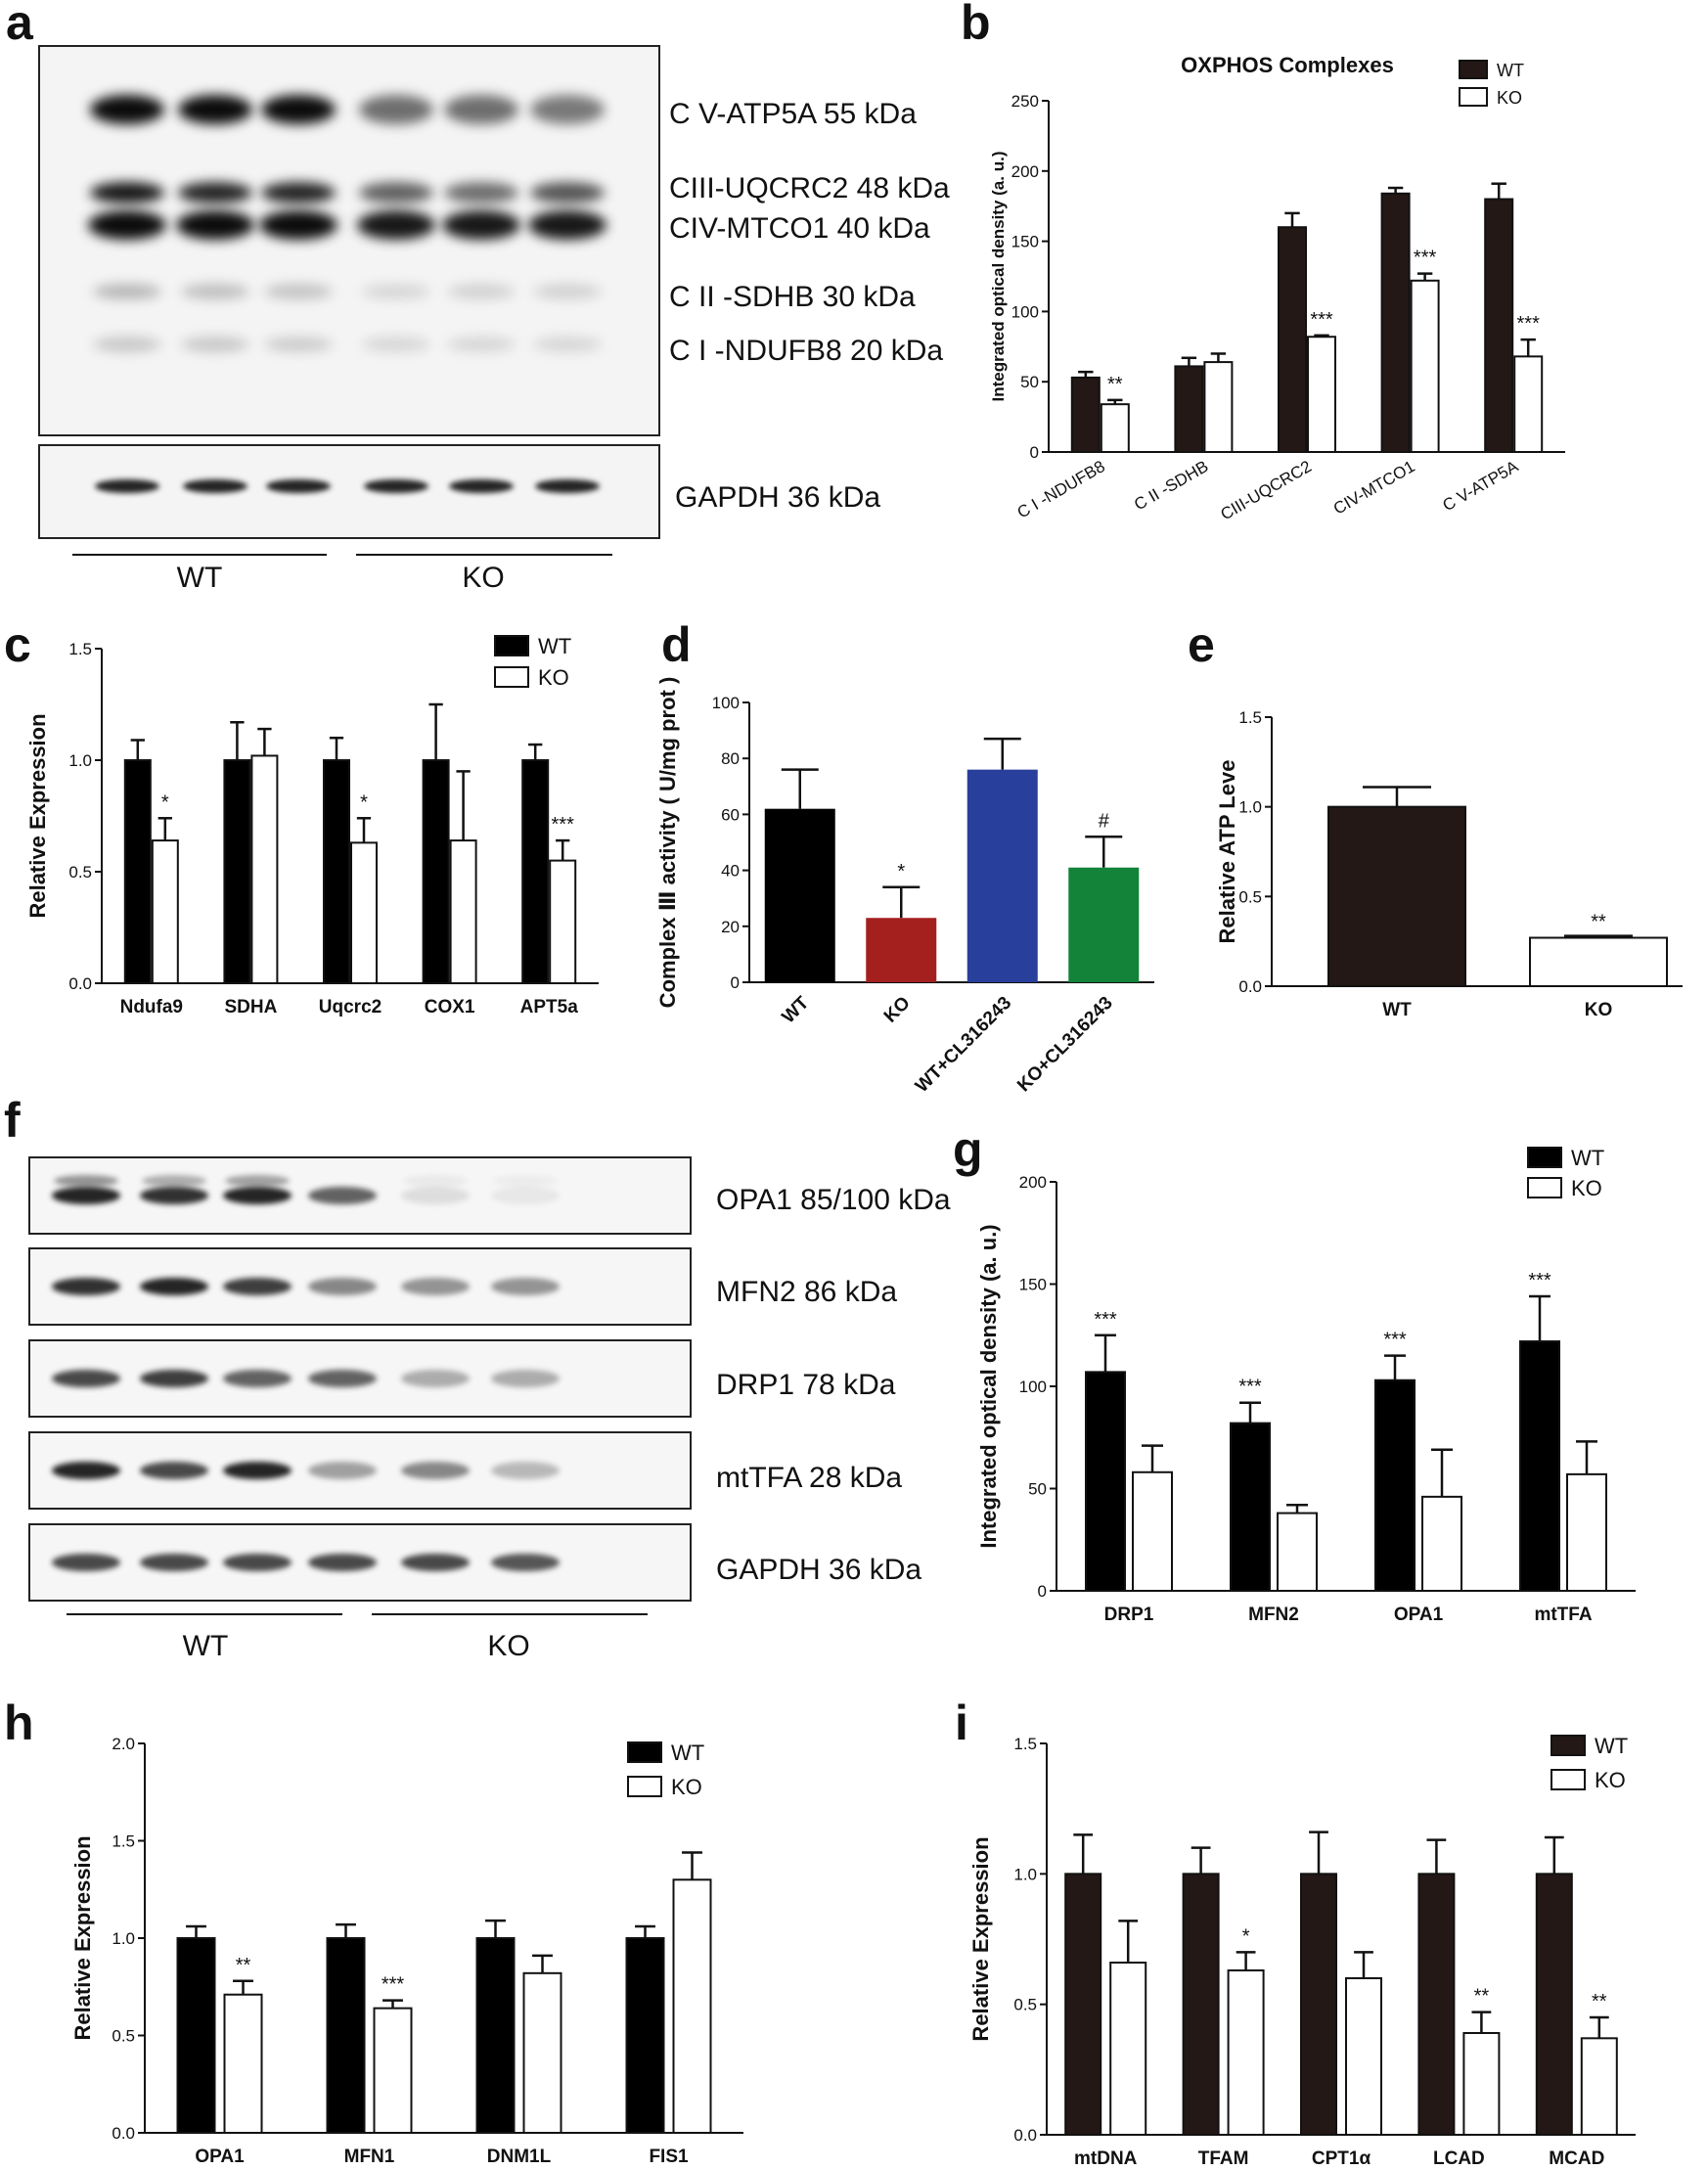 The image size is (1708, 2170). Describe the element at coordinates (1374, 488) in the screenshot. I see `x-tick-label: CIV-MTCO1` at that location.